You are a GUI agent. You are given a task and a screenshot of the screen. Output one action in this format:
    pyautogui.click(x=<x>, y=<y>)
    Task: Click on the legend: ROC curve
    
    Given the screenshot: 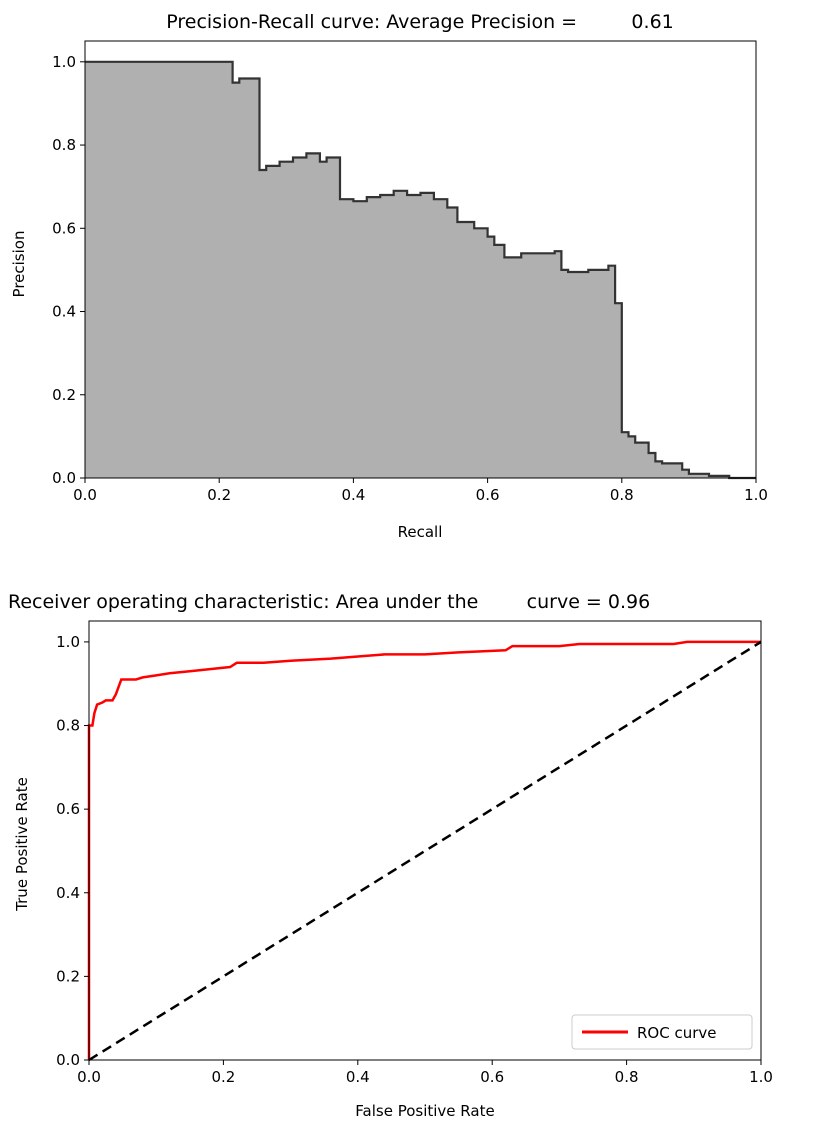 What is the action you would take?
    pyautogui.click(x=662, y=1032)
    